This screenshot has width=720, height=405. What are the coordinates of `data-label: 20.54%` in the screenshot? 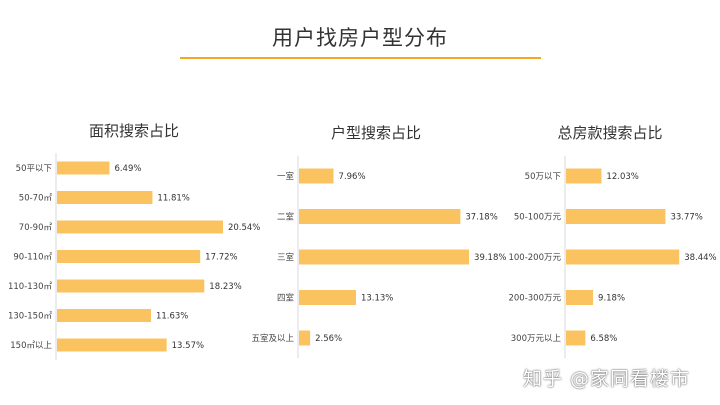 It's located at (244, 228).